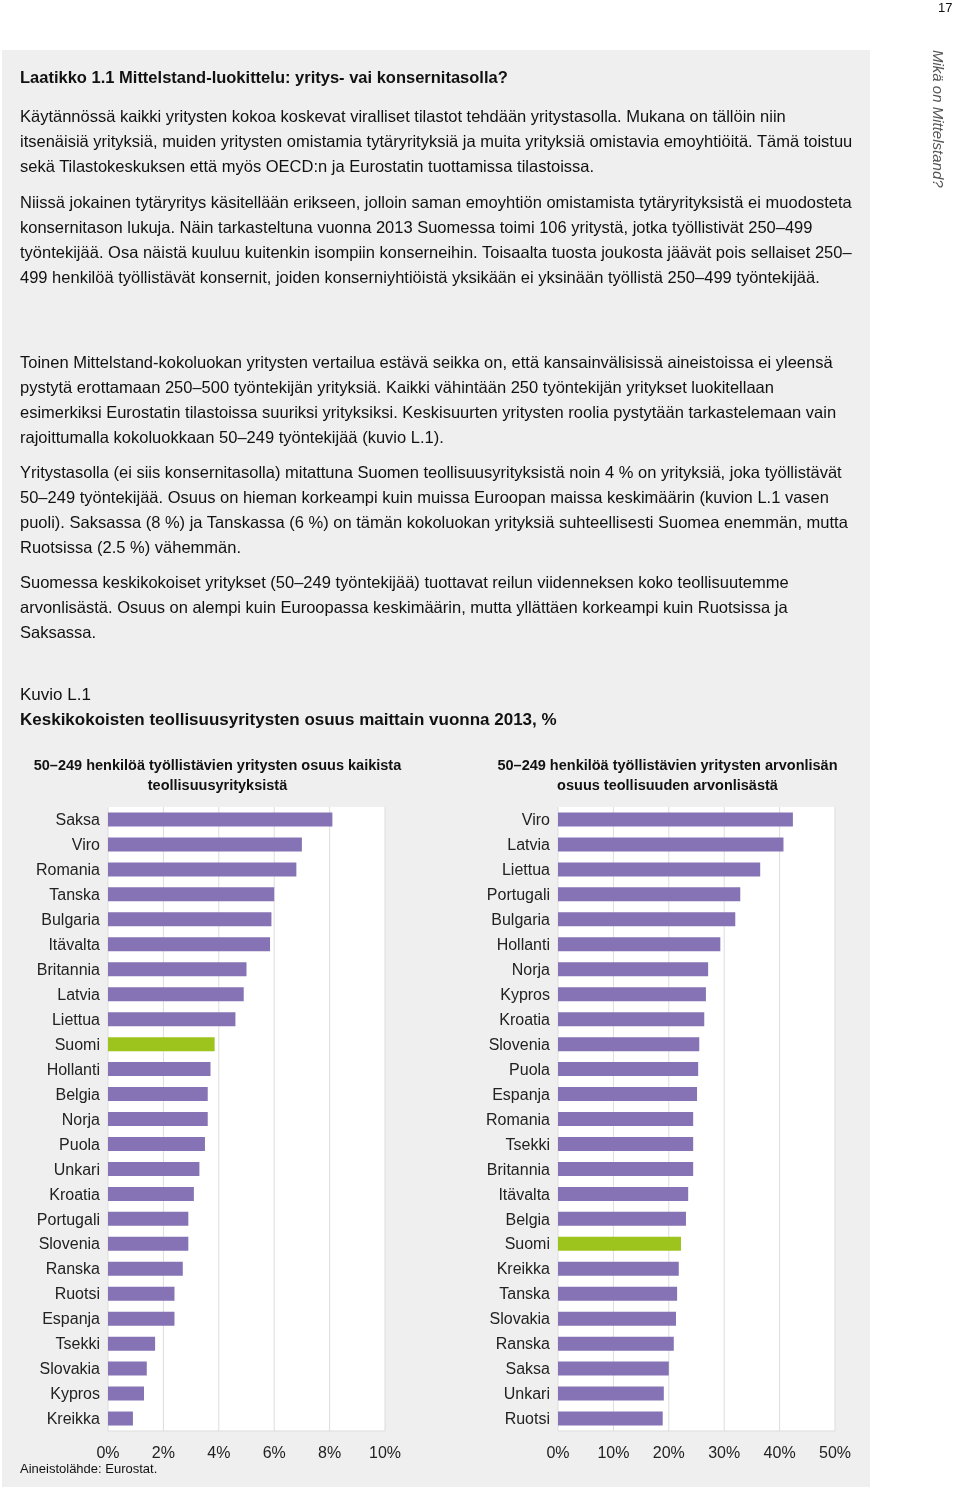  I want to click on text: Kuvio L.1, so click(55, 695).